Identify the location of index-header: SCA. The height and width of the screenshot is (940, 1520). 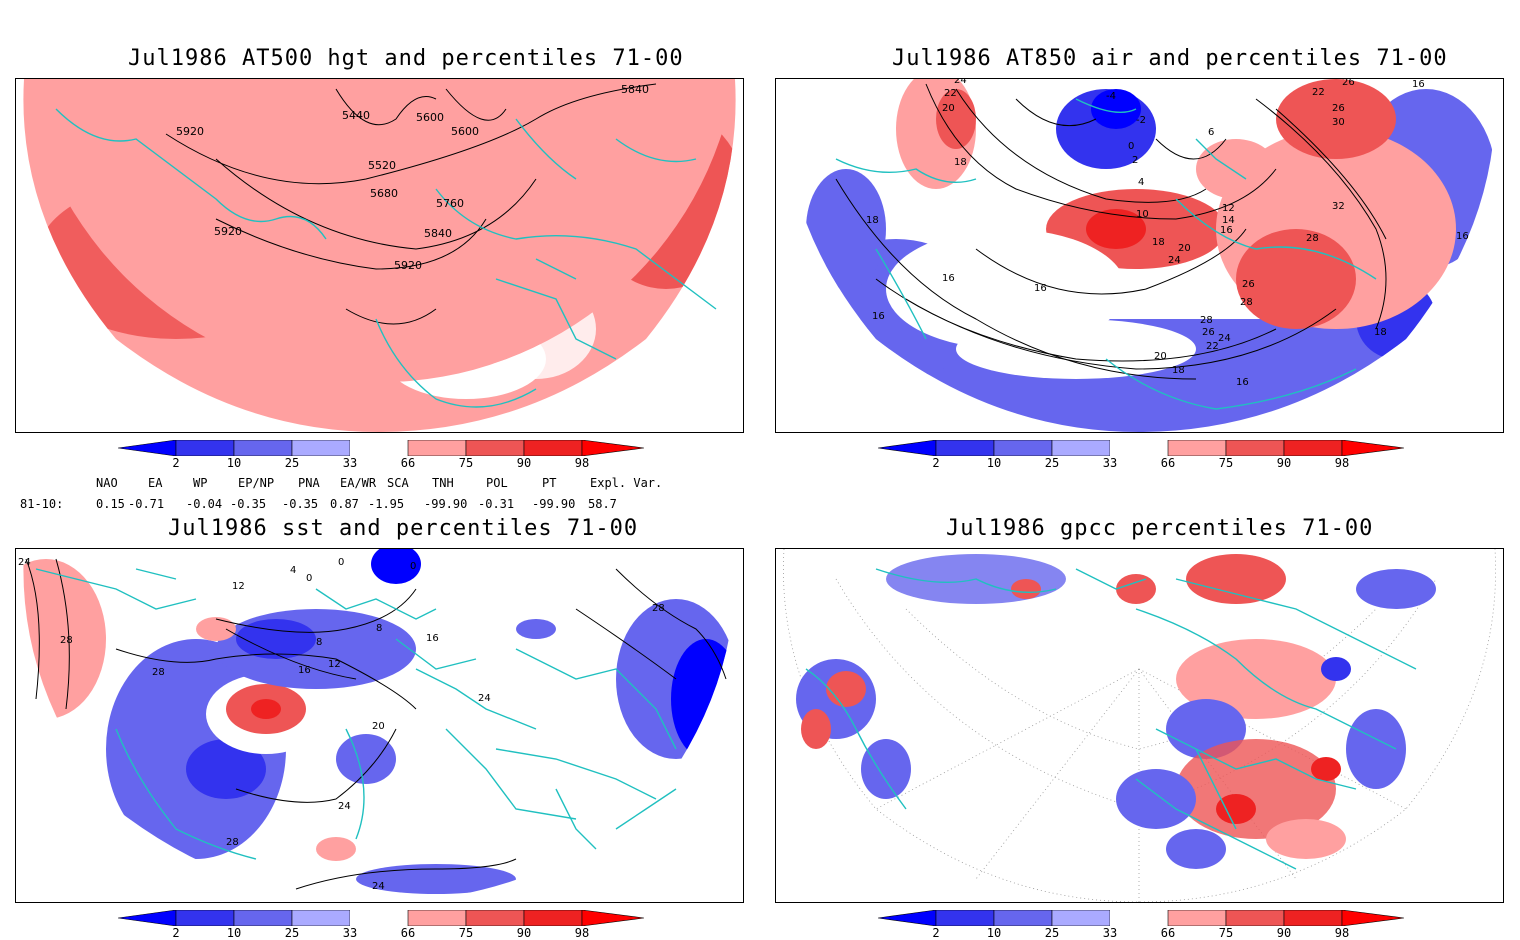
(398, 483).